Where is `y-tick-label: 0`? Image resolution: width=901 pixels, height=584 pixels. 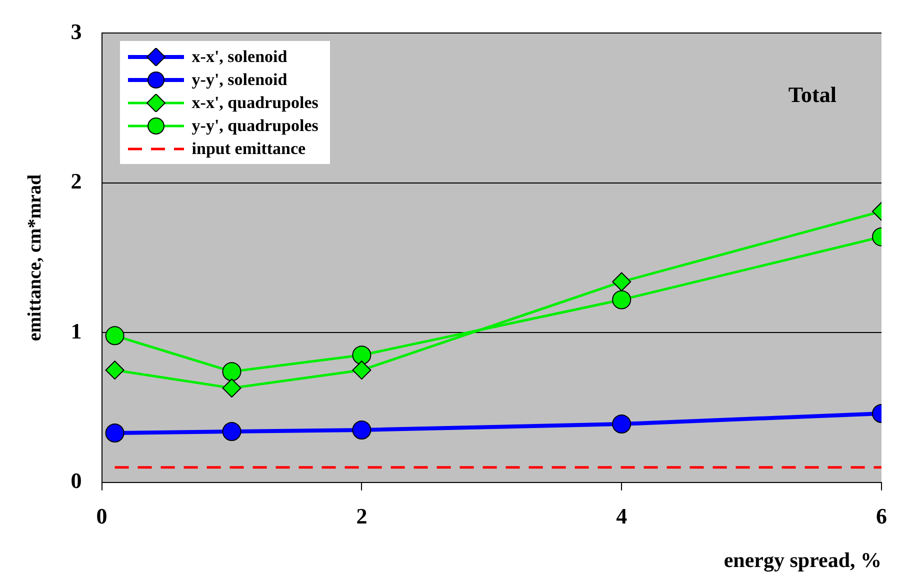 y-tick-label: 0 is located at coordinates (76, 481).